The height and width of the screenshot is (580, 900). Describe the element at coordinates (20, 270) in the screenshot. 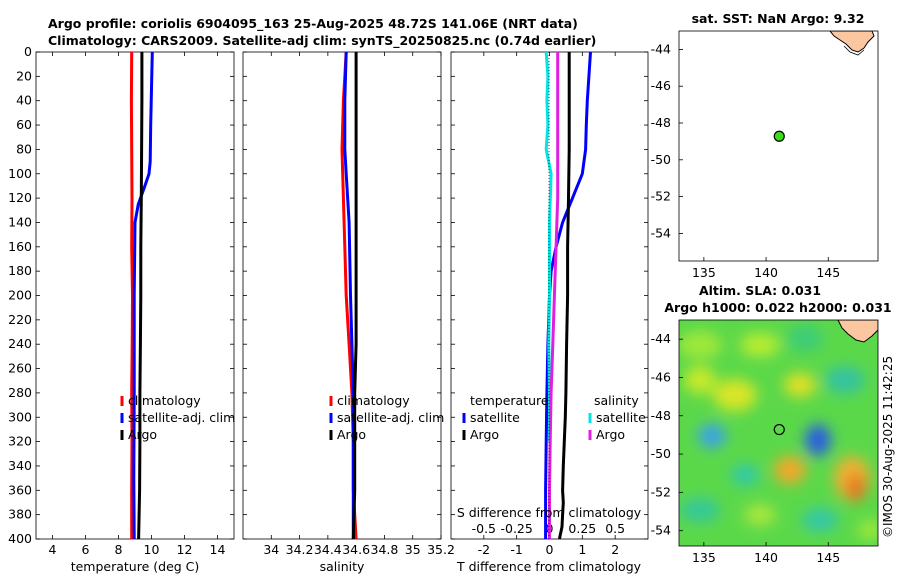

I see `y-tick-label: 180` at that location.